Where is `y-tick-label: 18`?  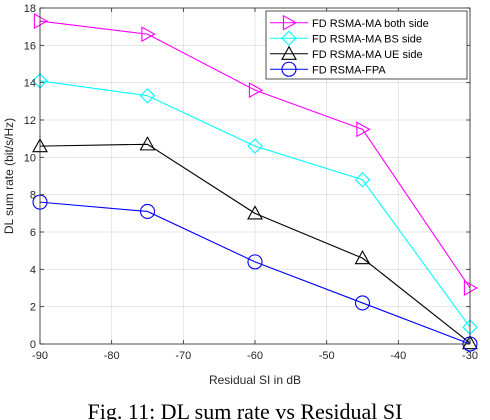
y-tick-label: 18 is located at coordinates (30, 9).